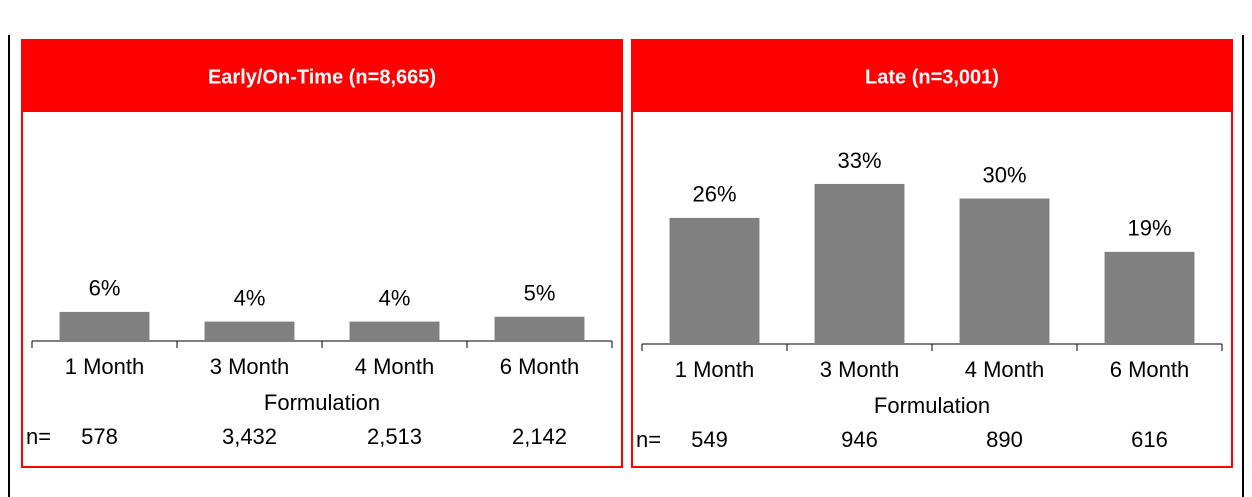 The height and width of the screenshot is (497, 1252). I want to click on value-label: 19%, so click(1149, 228).